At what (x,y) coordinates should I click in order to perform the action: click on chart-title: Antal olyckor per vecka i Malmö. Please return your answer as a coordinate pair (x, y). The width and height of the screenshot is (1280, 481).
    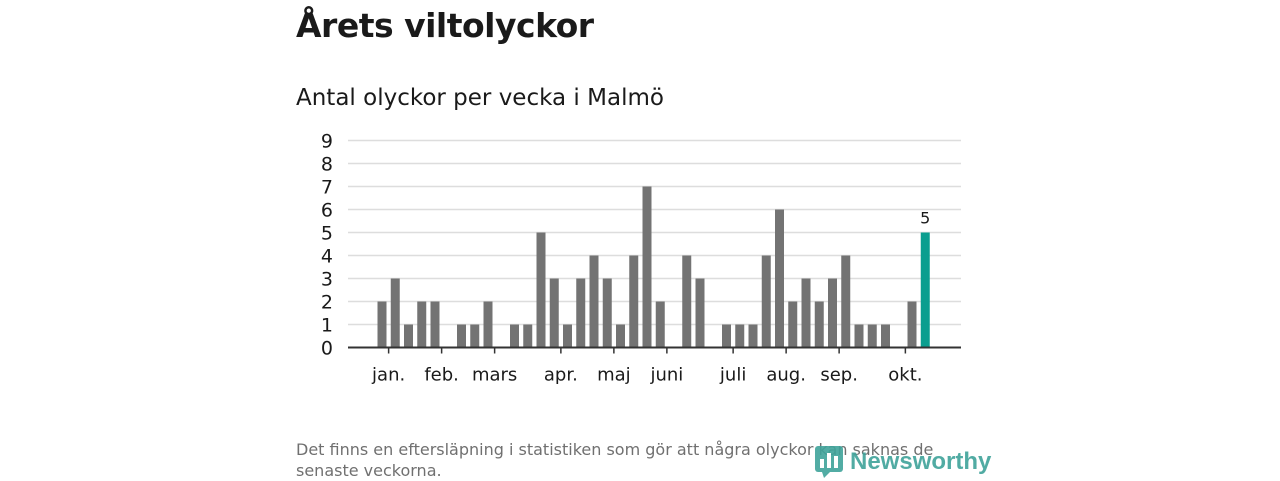
    Looking at the image, I should click on (480, 98).